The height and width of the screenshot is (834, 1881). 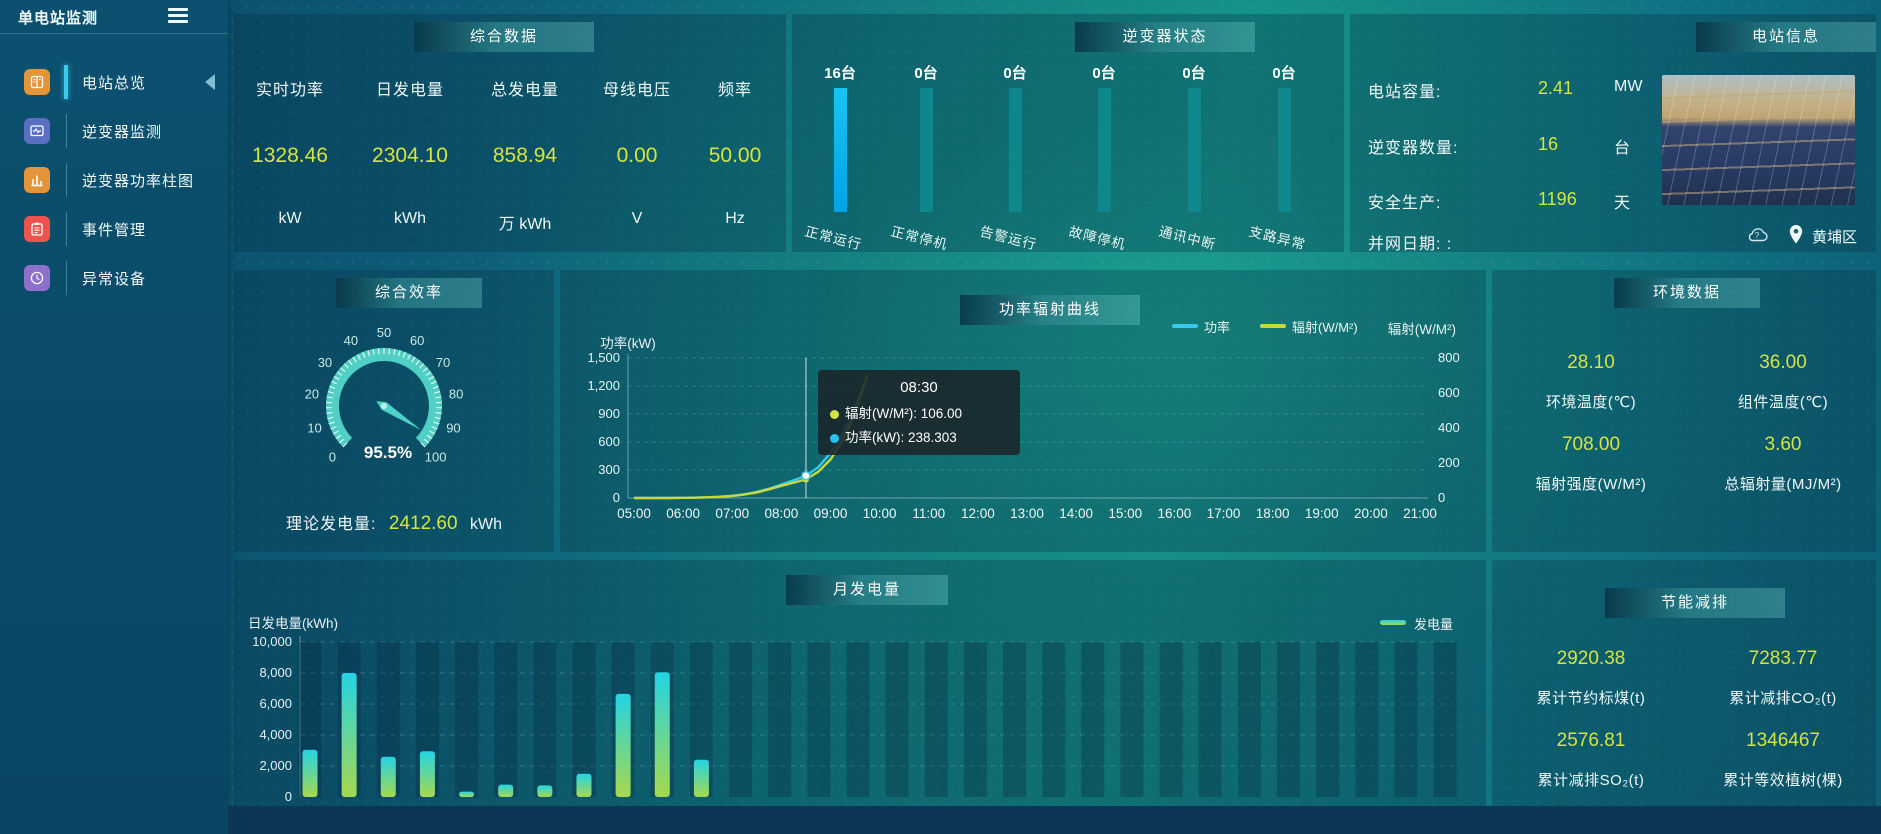 What do you see at coordinates (1687, 293) in the screenshot?
I see `panel-title: 环境数据` at bounding box center [1687, 293].